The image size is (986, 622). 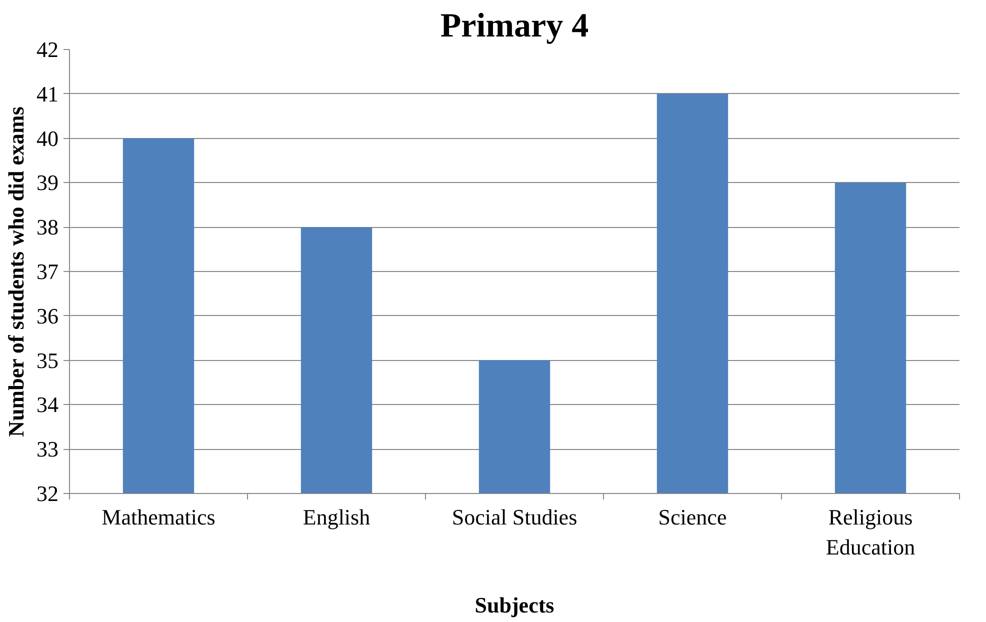 I want to click on y-tick-label: 39, so click(x=47, y=183).